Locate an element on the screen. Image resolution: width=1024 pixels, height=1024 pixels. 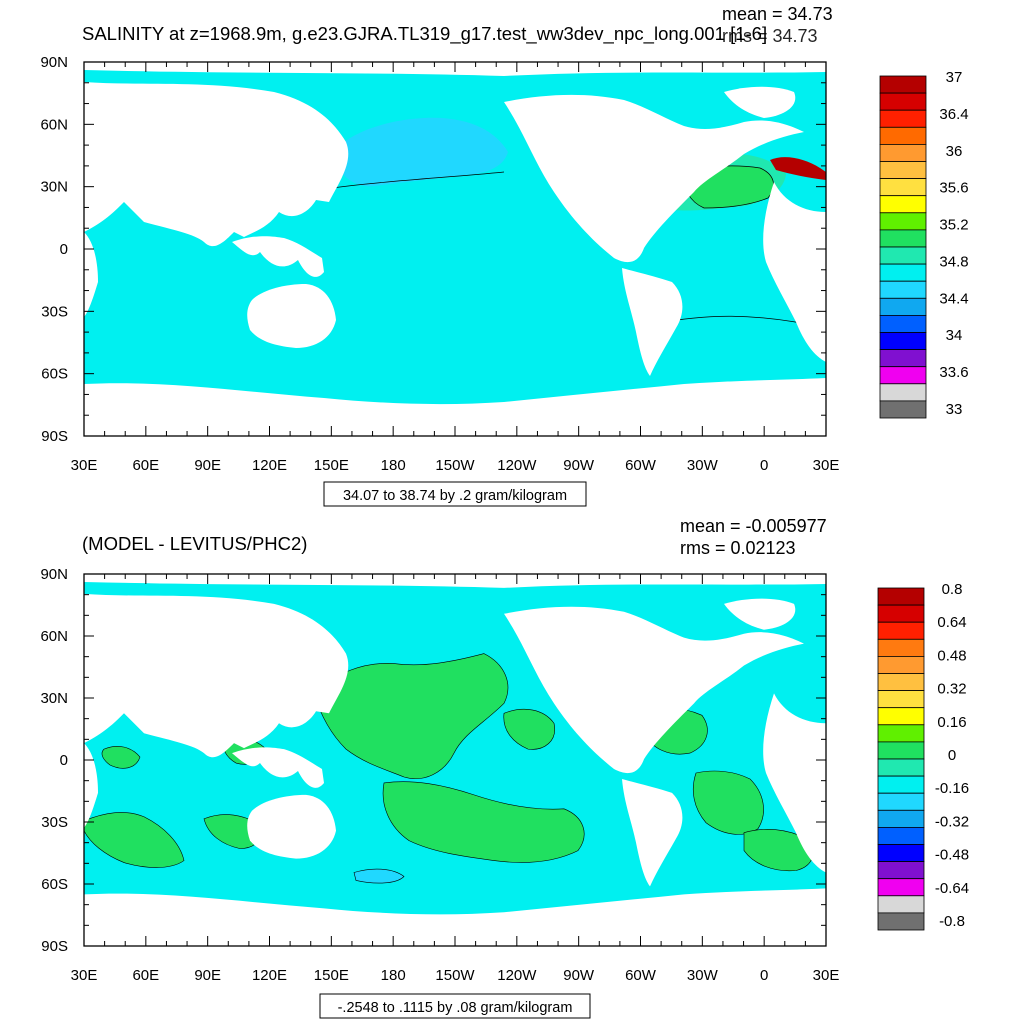
colorbar-label: 33 is located at coordinates (954, 409).